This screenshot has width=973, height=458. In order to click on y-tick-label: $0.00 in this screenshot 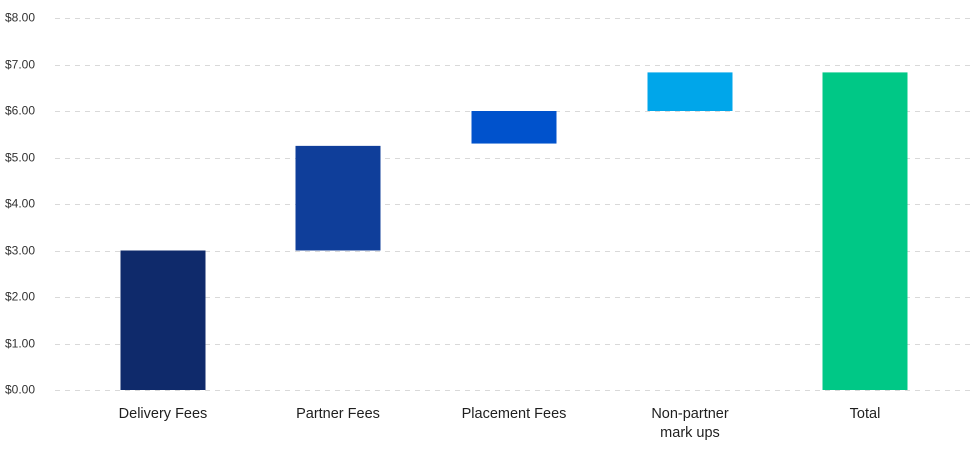, I will do `click(20, 390)`.